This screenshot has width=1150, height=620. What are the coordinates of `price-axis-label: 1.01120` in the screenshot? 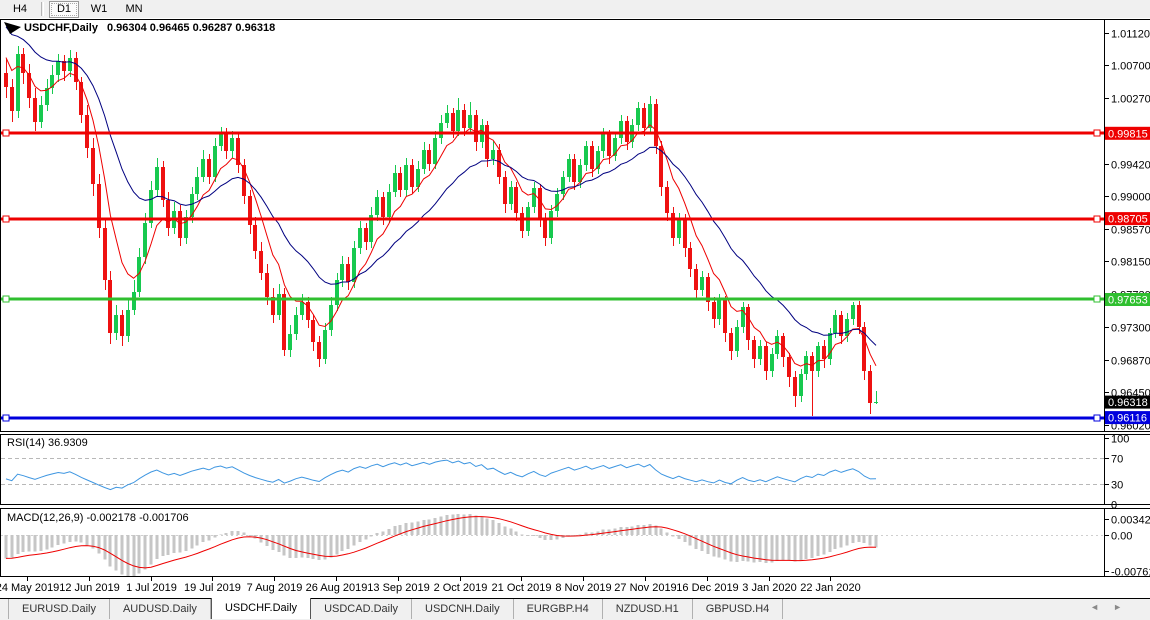 It's located at (1130, 35).